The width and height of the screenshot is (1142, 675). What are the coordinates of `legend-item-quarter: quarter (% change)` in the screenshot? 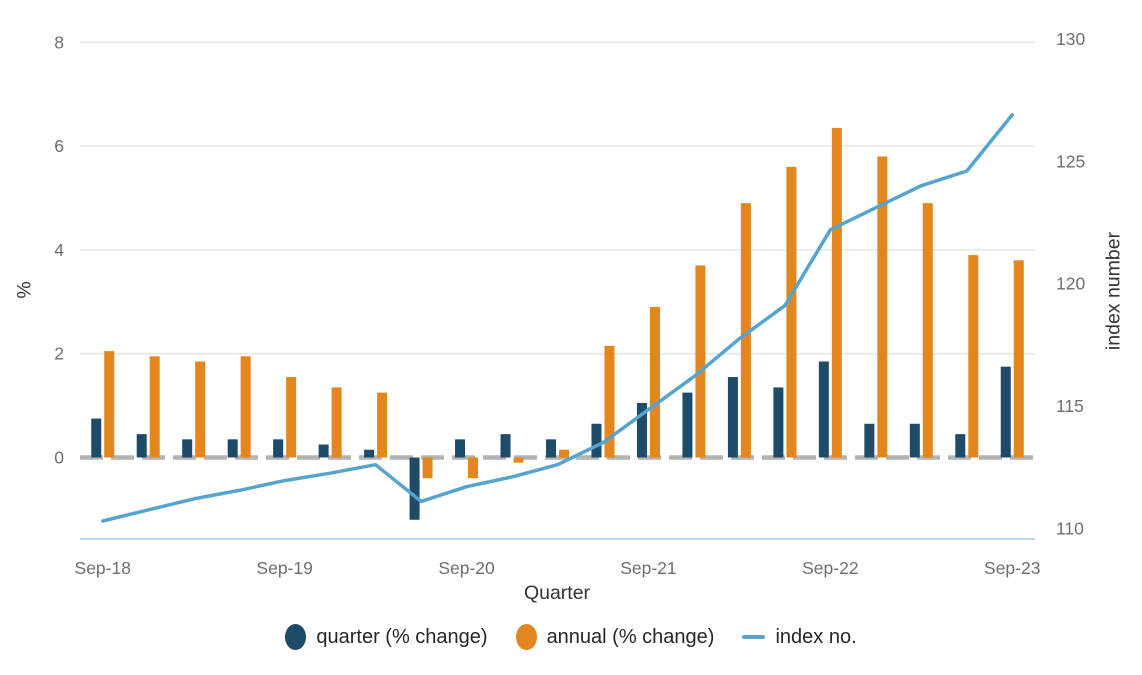 It's located at (386, 637).